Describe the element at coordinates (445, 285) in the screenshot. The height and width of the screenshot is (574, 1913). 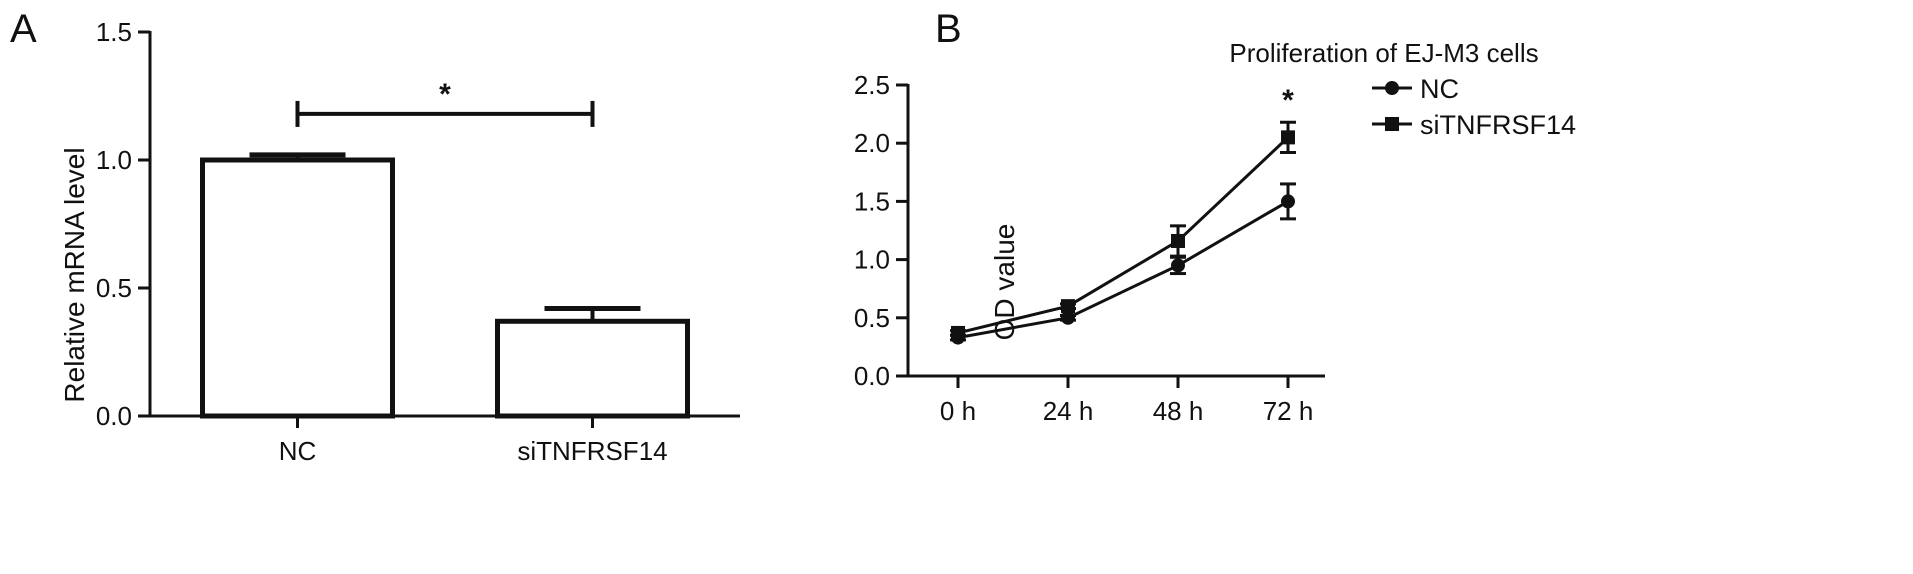
I see `panel-a-bars` at that location.